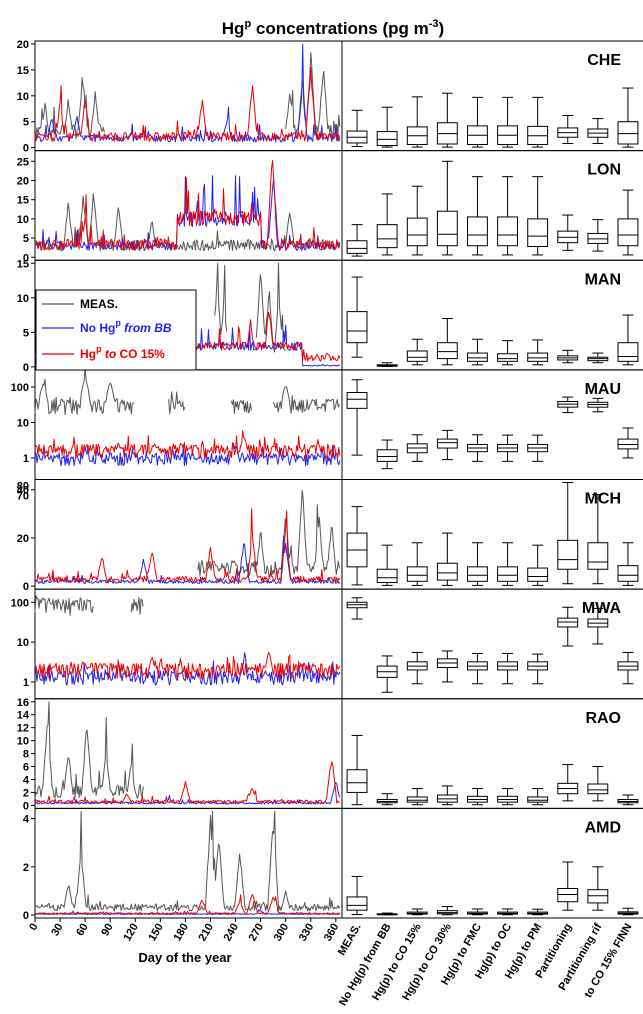 The height and width of the screenshot is (1014, 643). What do you see at coordinates (33, 927) in the screenshot?
I see `x-tick-label: 0` at bounding box center [33, 927].